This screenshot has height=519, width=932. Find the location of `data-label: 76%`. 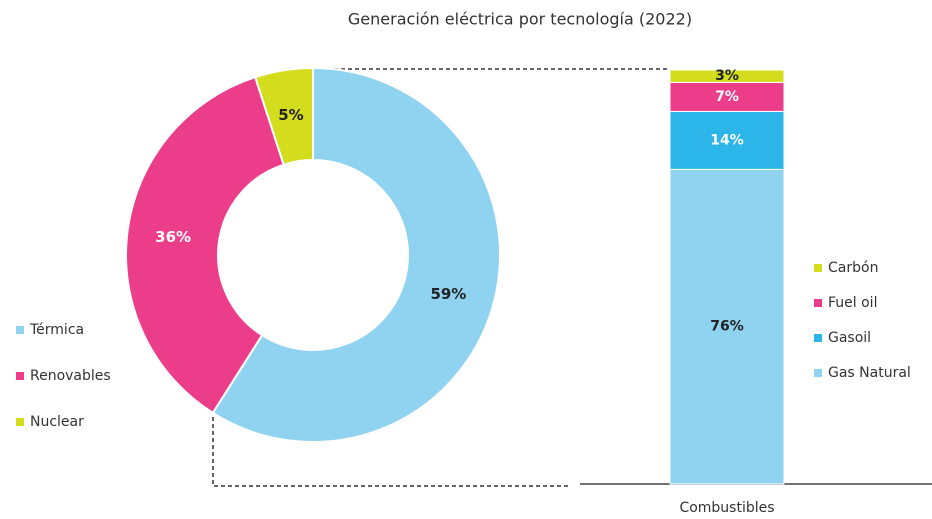

data-label: 76% is located at coordinates (727, 327).